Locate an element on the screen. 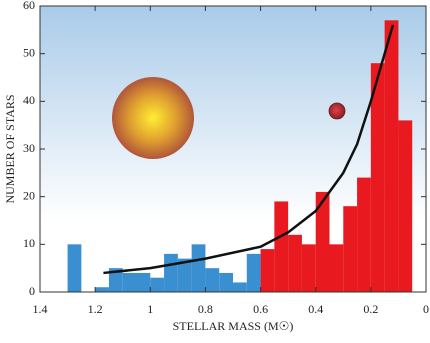 Image resolution: width=430 pixels, height=343 pixels. x-tick-label: 0.6 is located at coordinates (260, 309).